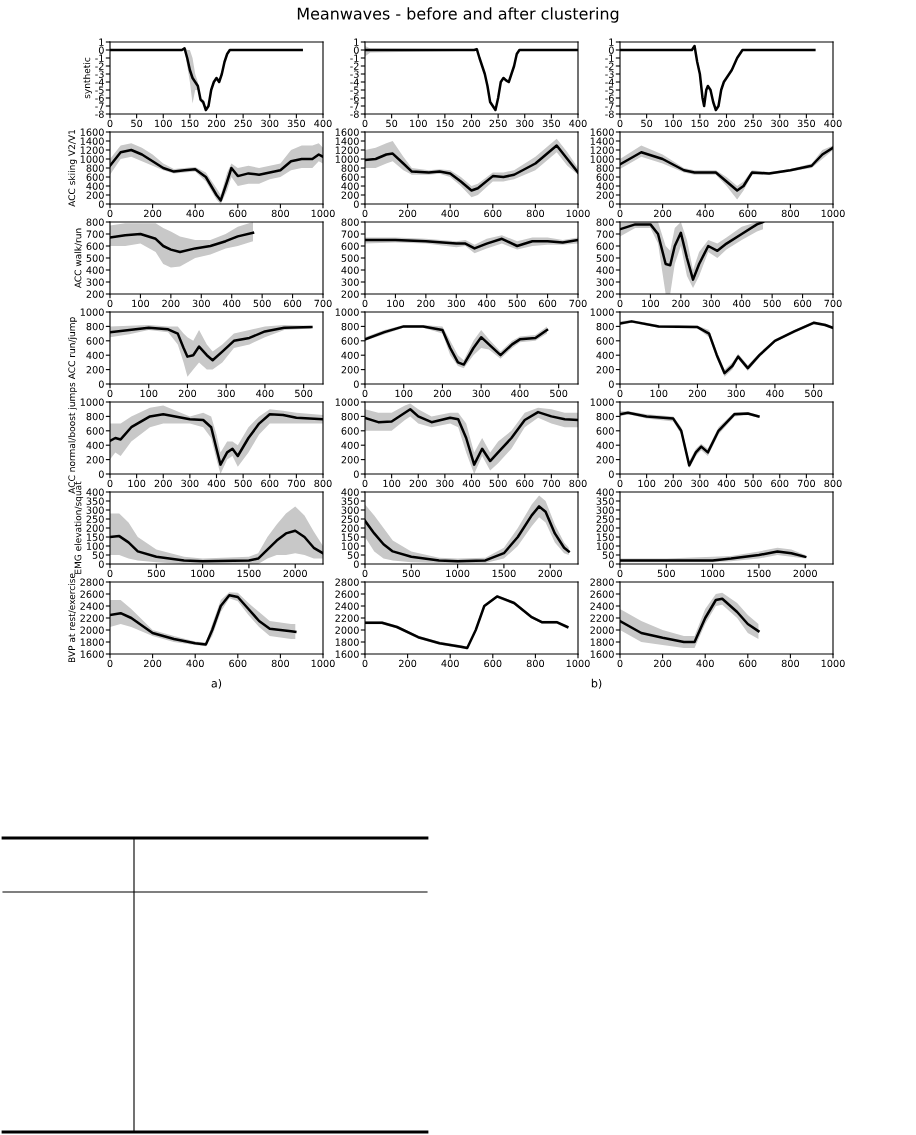 Image resolution: width=916 pixels, height=1135 pixels. I want to click on y-tick-label: 500, so click(95, 258).